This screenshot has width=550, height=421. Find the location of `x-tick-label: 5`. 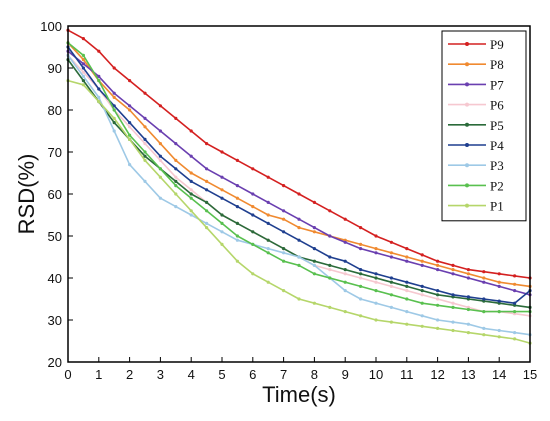

x-tick-label: 5 is located at coordinates (221, 374).